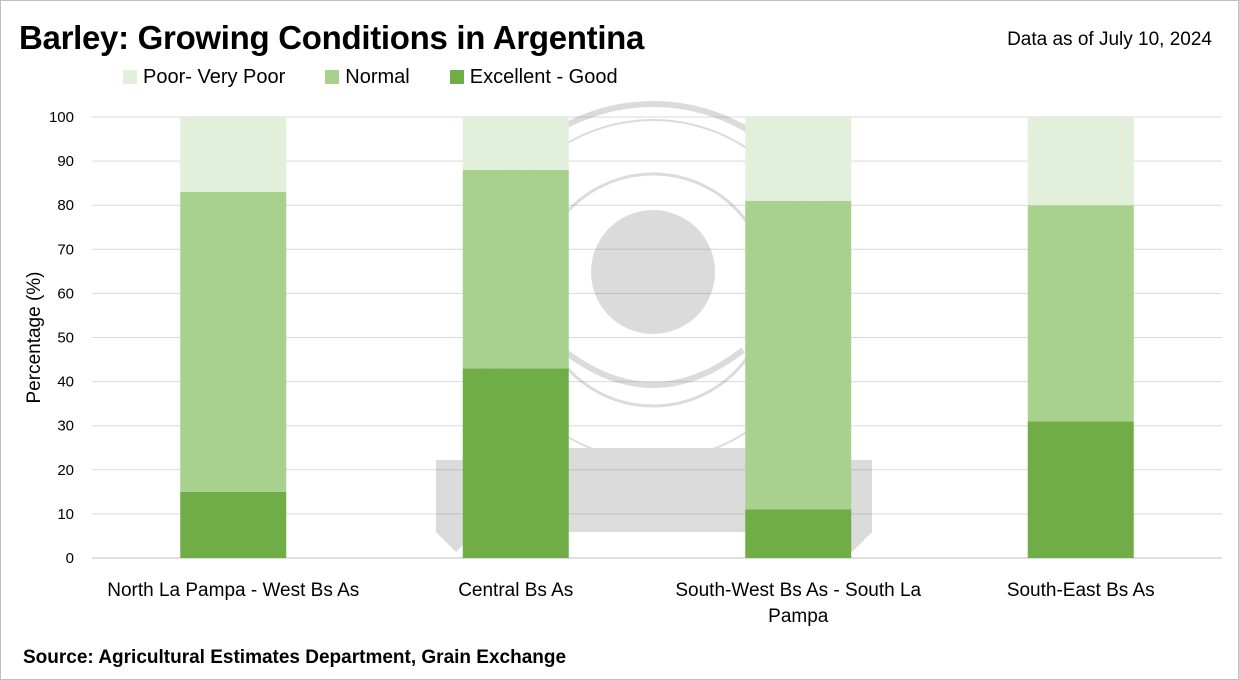  I want to click on y-tick-label: 30, so click(65, 426).